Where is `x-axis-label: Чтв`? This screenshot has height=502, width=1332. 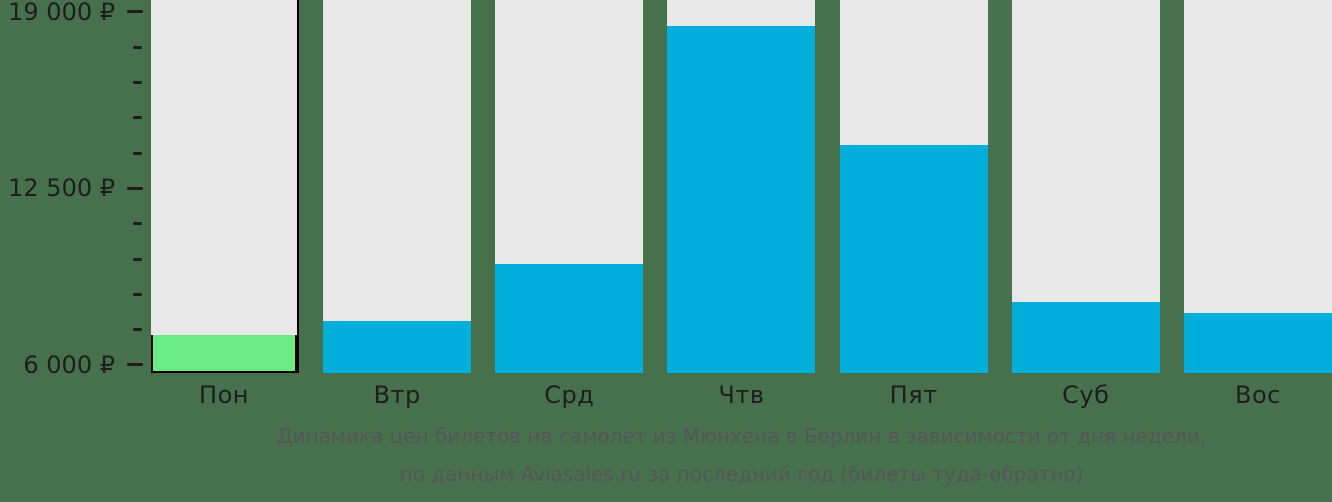
x-axis-label: Чтв is located at coordinates (741, 395).